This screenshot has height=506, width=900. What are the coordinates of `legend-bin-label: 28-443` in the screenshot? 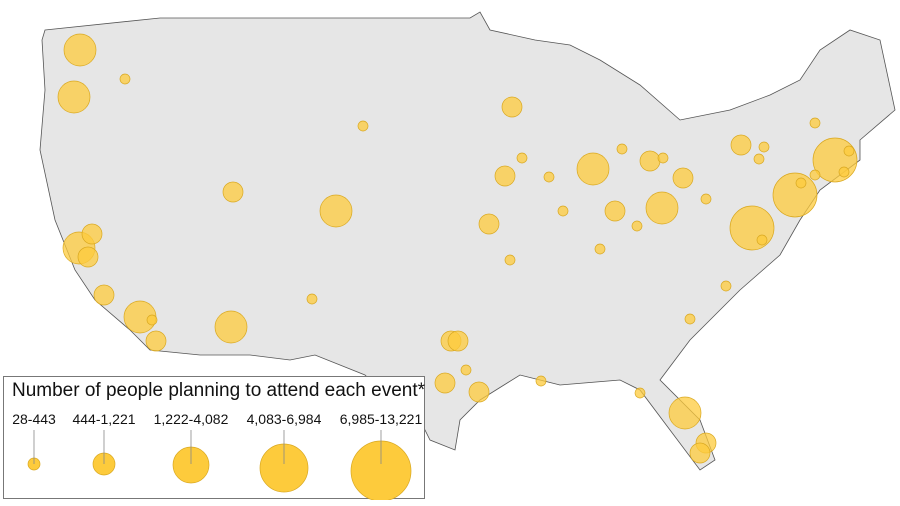 It's located at (34, 419).